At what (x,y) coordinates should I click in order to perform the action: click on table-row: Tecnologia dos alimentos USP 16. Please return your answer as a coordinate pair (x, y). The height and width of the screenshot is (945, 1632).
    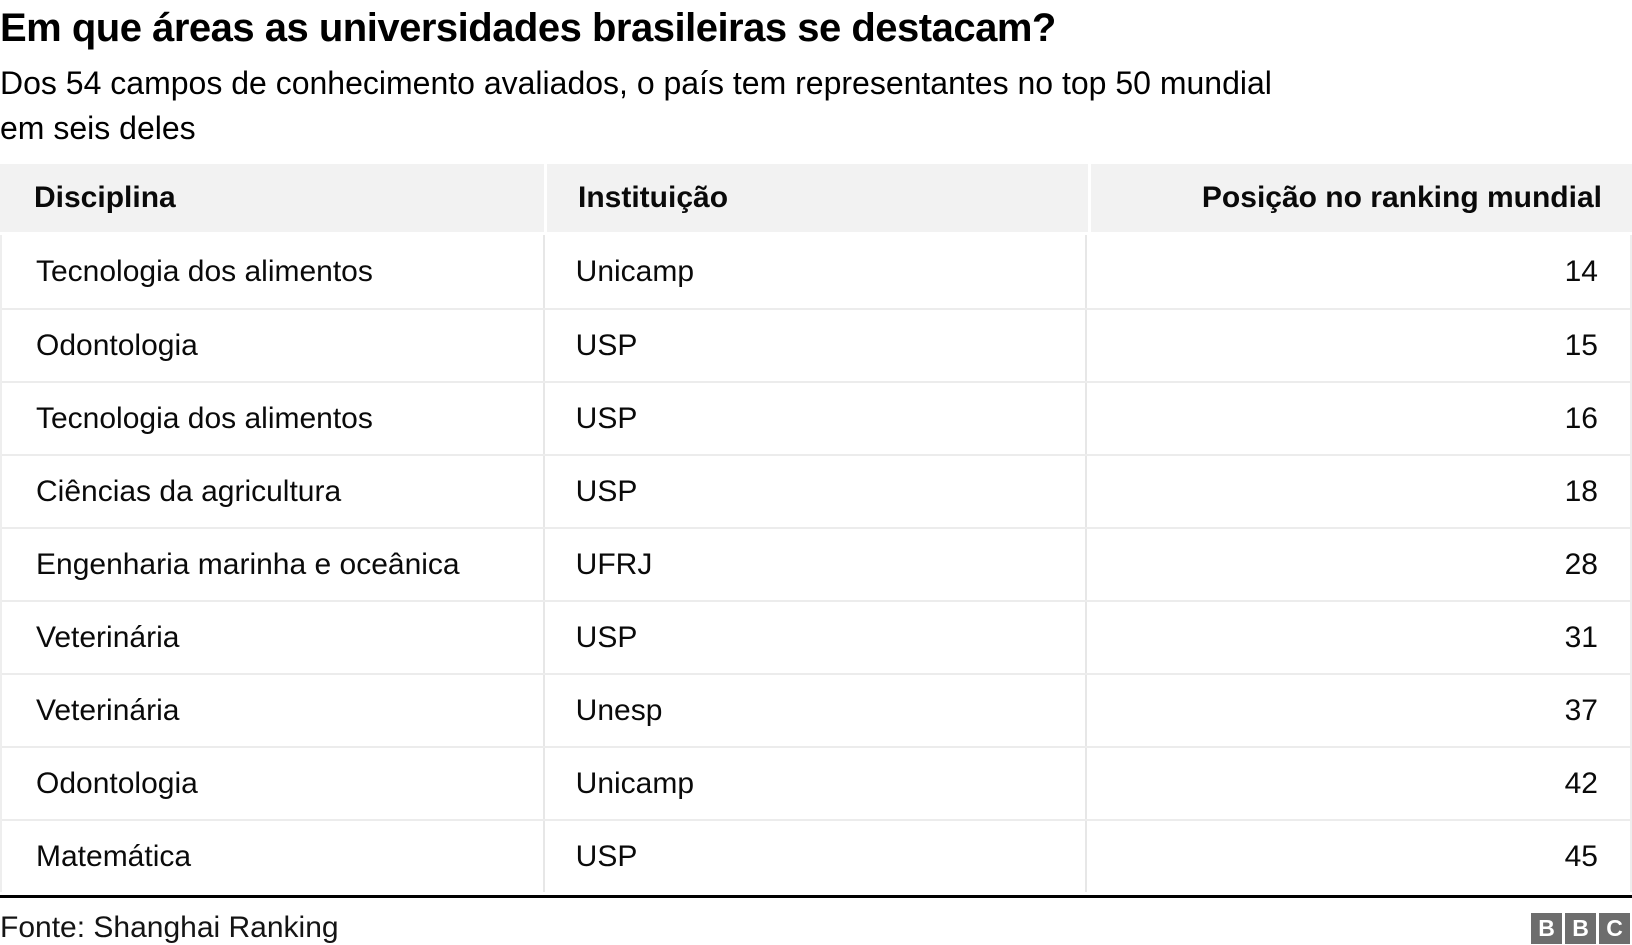
    Looking at the image, I should click on (816, 417).